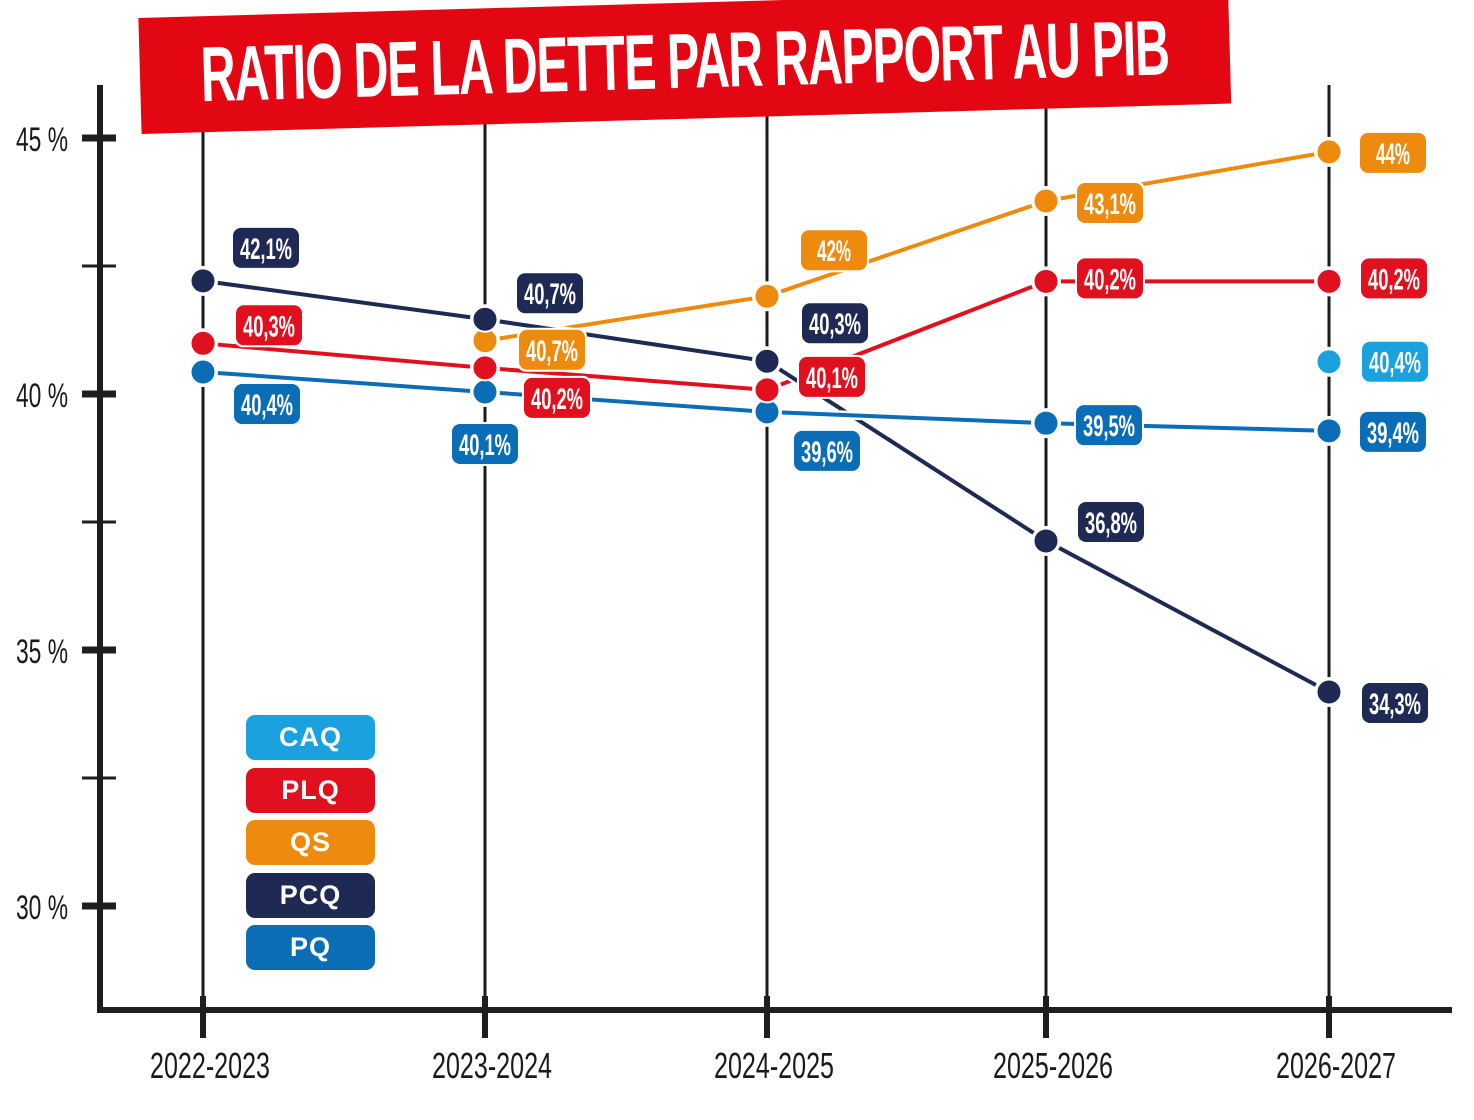 This screenshot has width=1474, height=1120. I want to click on legend-item-plq: PLQ, so click(310, 790).